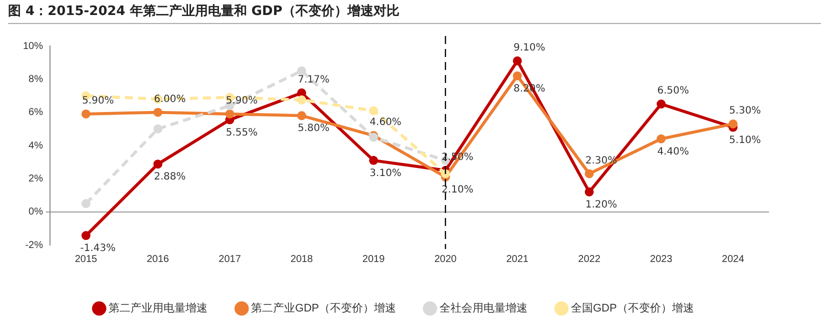 Image resolution: width=829 pixels, height=324 pixels. What do you see at coordinates (36, 112) in the screenshot?
I see `y-tick-label: 6%` at bounding box center [36, 112].